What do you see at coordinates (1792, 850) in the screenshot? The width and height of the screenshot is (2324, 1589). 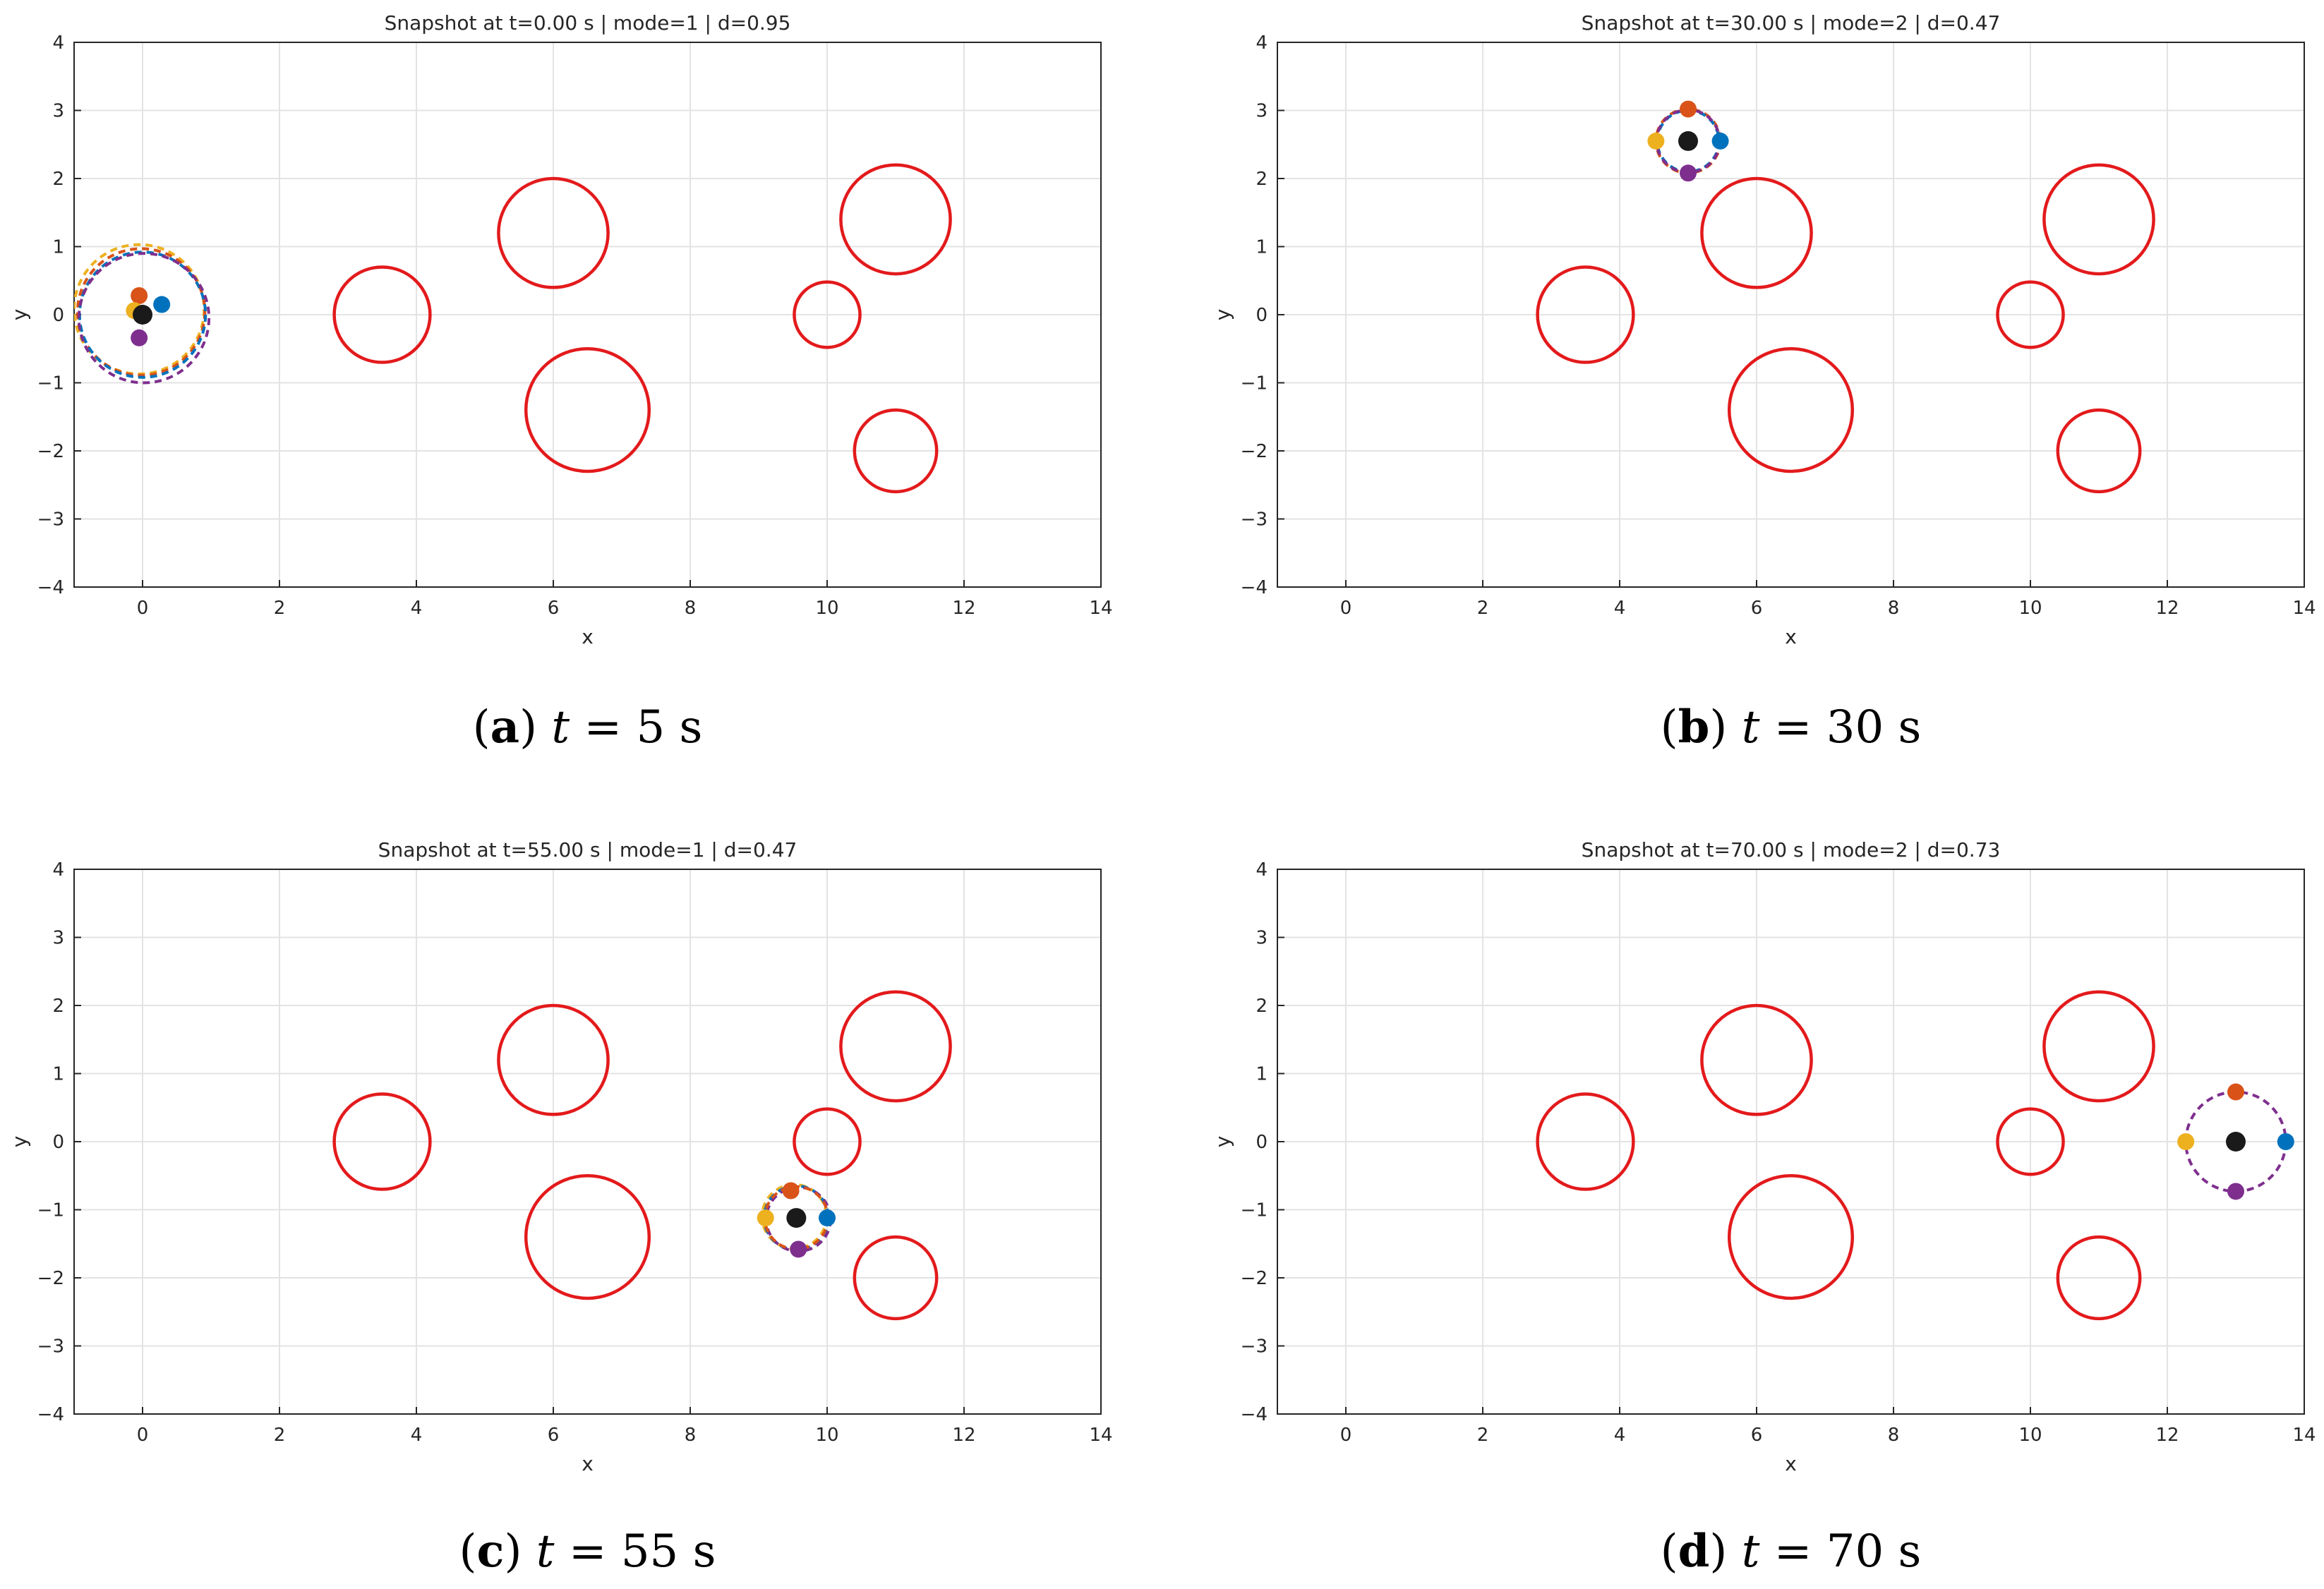 I see `subplot-title: Snapshot at t=70.00 s | mode=2 | d=0.73` at bounding box center [1792, 850].